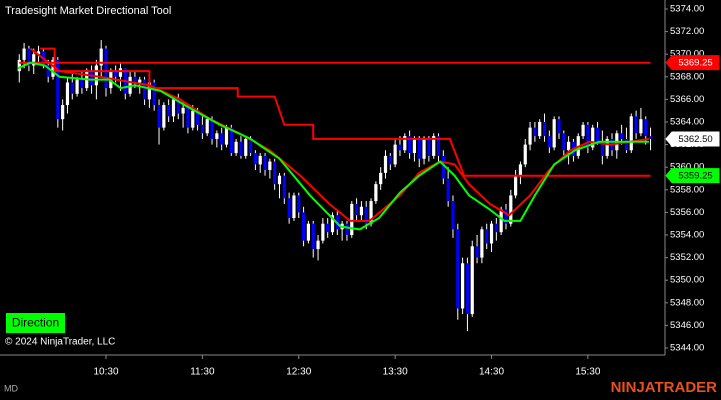 Image resolution: width=721 pixels, height=400 pixels. What do you see at coordinates (687, 212) in the screenshot?
I see `y-tick-label: 5356.00` at bounding box center [687, 212].